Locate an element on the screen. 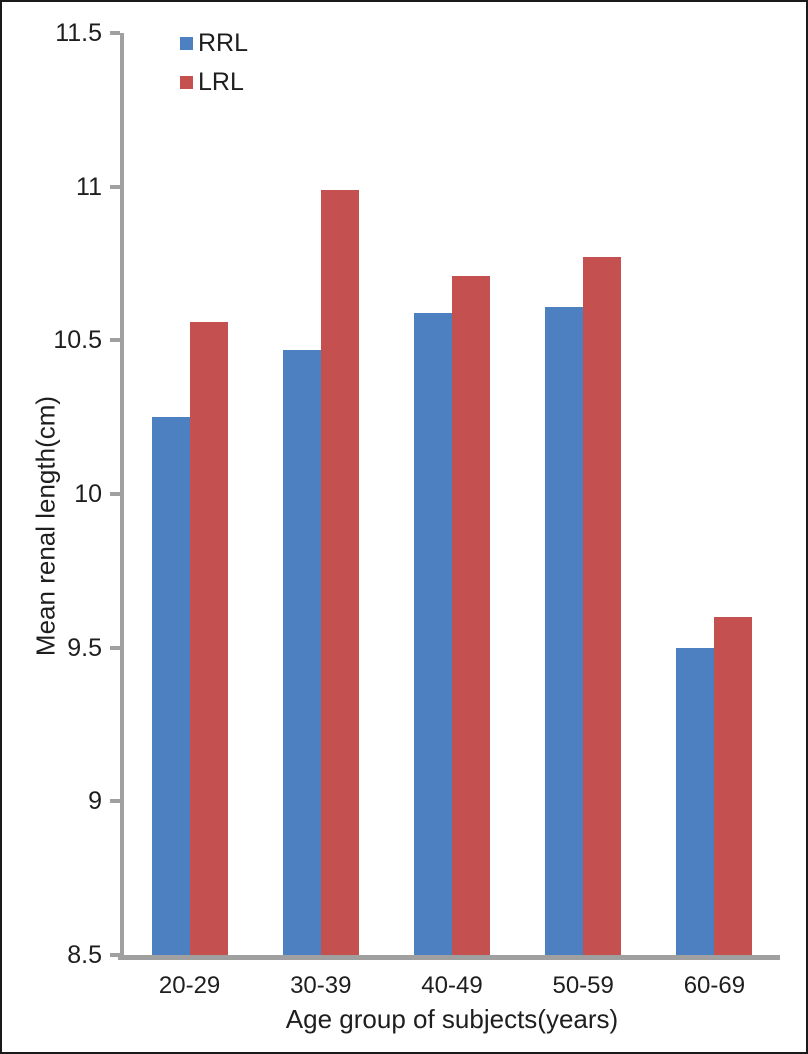  x-axis-line is located at coordinates (449, 957).